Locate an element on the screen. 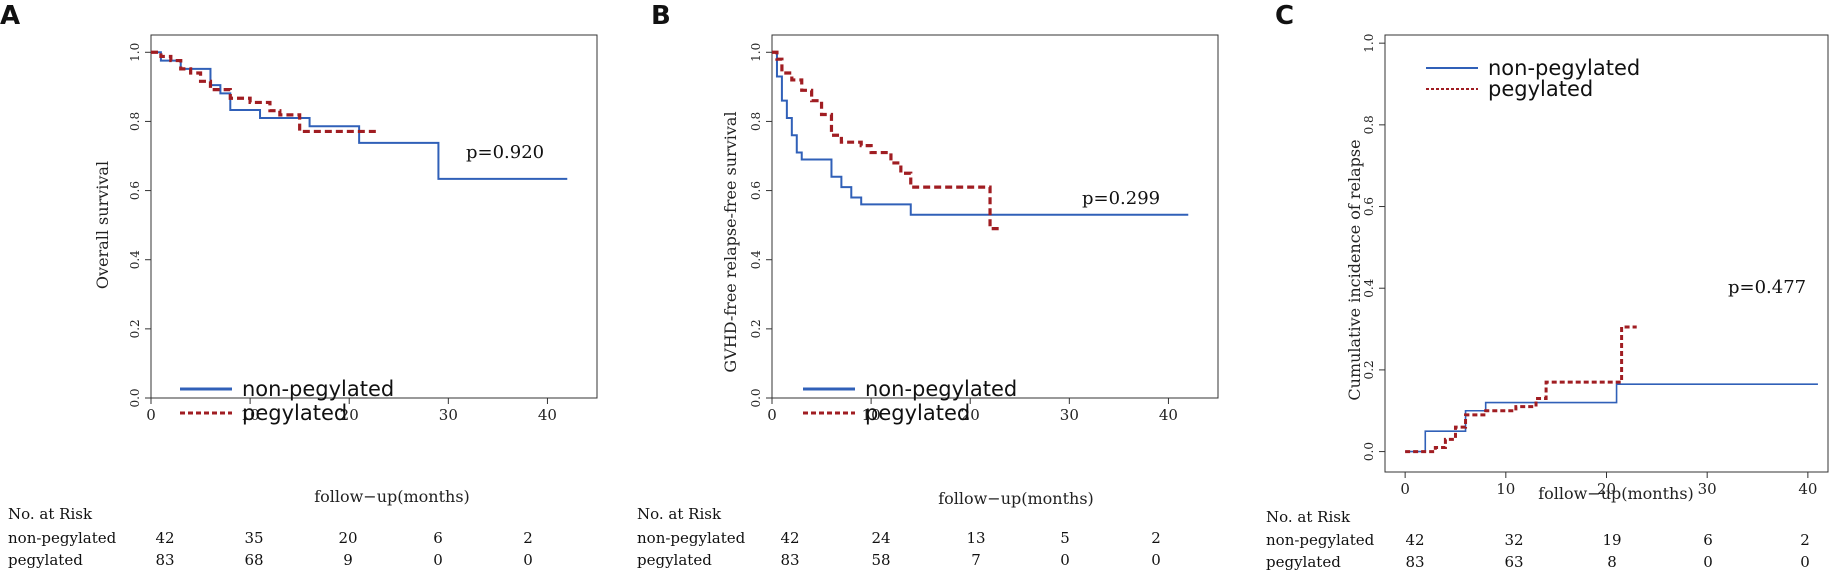 This screenshot has width=1837, height=570. p-value: p=0.299 is located at coordinates (1121, 198).